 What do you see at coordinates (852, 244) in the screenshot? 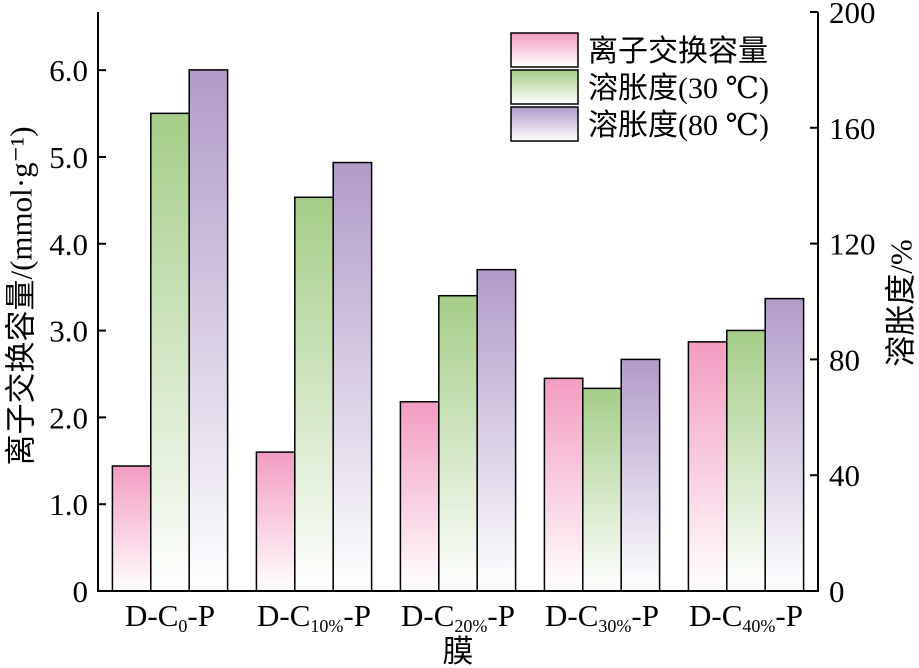
I see `y-right-tick-label: 120` at bounding box center [852, 244].